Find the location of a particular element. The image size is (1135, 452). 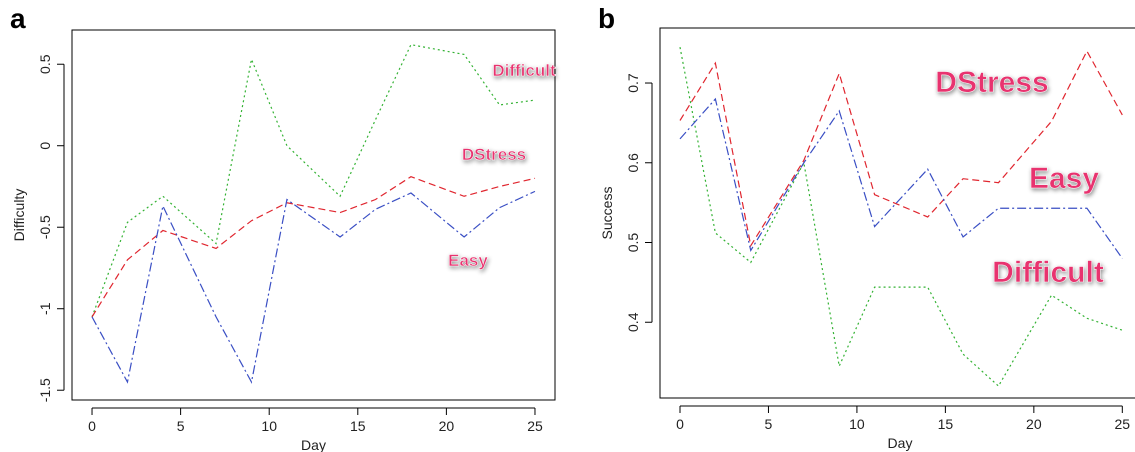

panel-label: b is located at coordinates (606, 18).